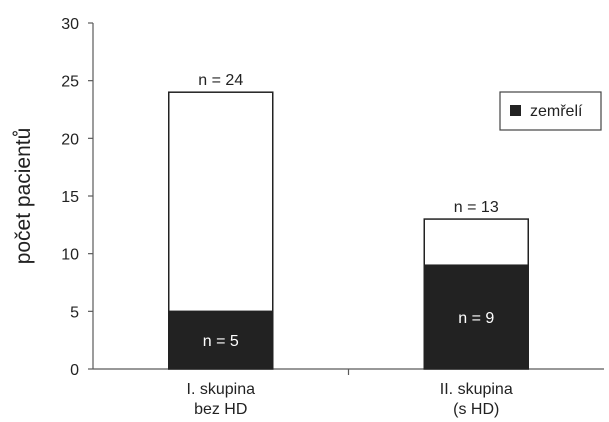  Describe the element at coordinates (476, 409) in the screenshot. I see `x-category-label-line: (s HD)` at that location.